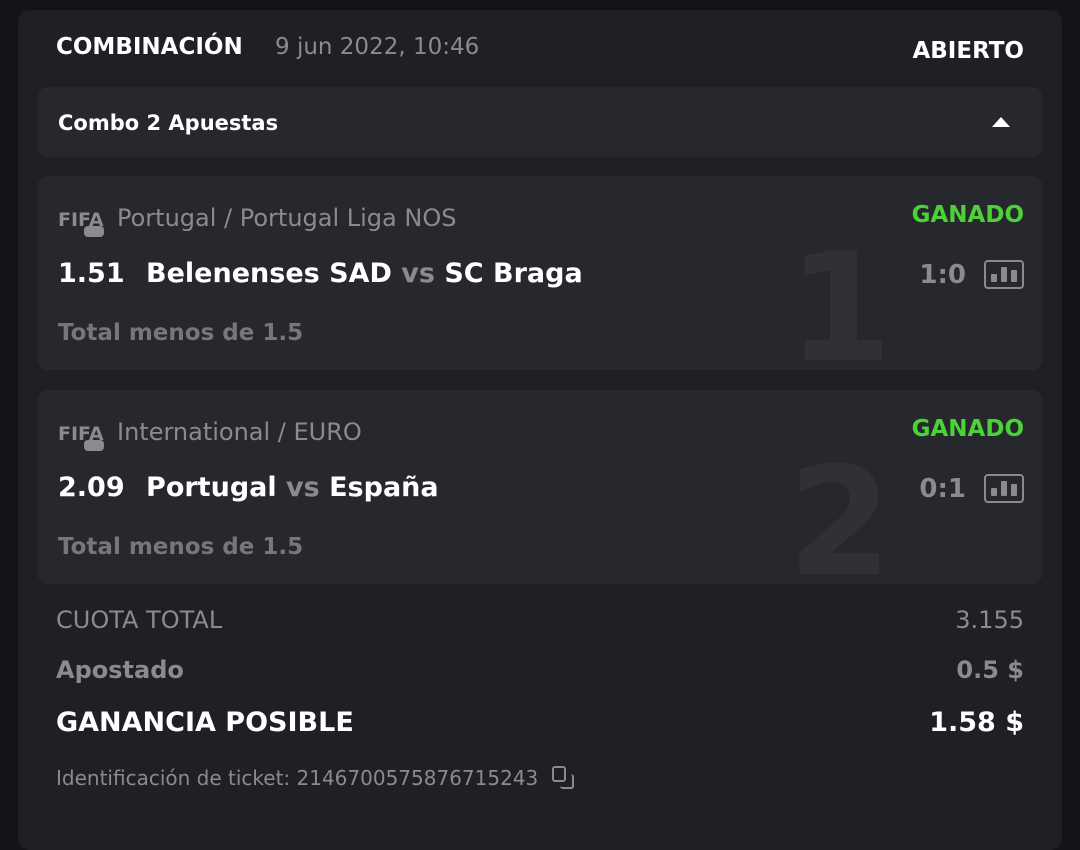 This screenshot has height=850, width=1080. I want to click on total-odds-value: 3.155, so click(989, 620).